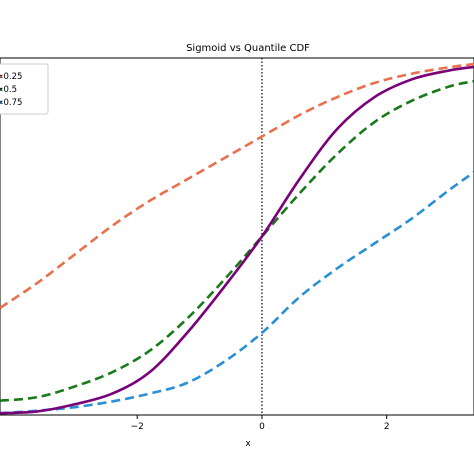 Image resolution: width=474 pixels, height=474 pixels. What do you see at coordinates (262, 427) in the screenshot?
I see `x-tick-label: 0` at bounding box center [262, 427].